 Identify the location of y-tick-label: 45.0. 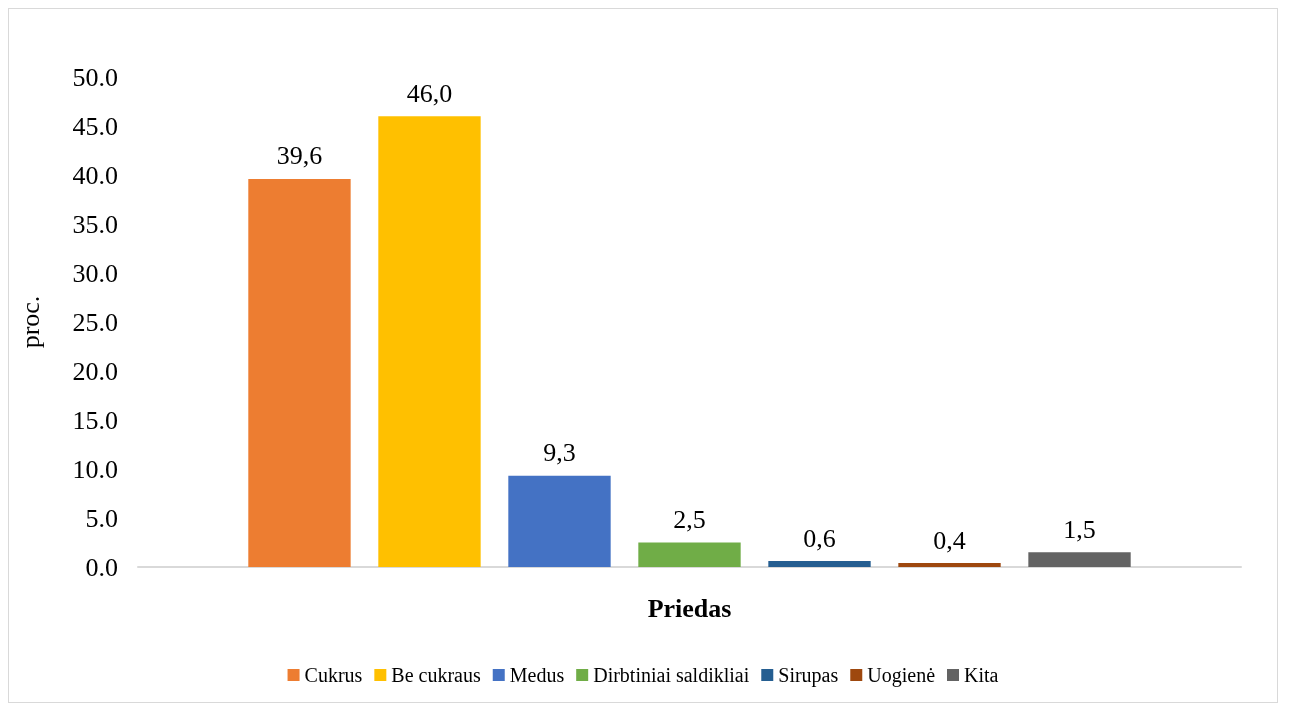
(95, 126).